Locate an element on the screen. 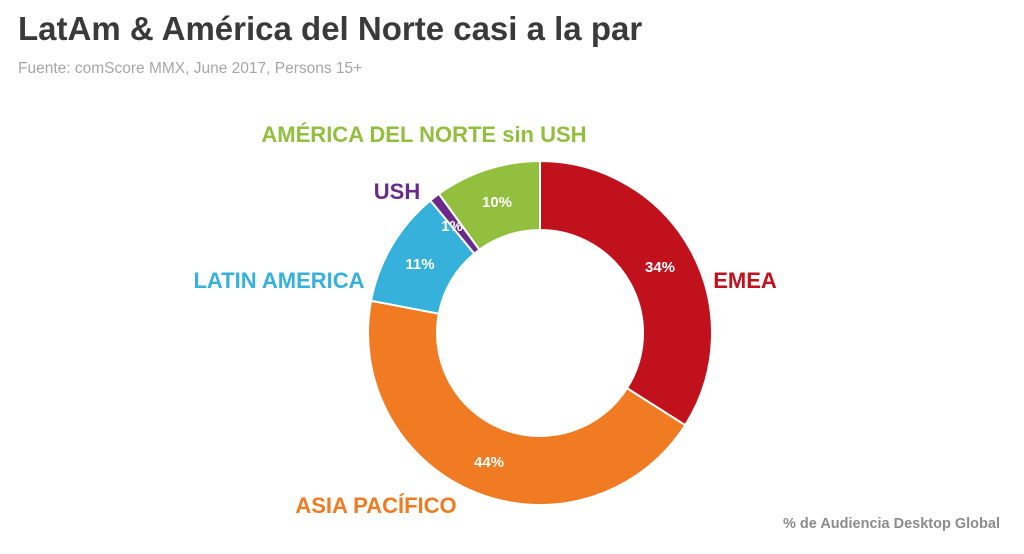 Image resolution: width=1024 pixels, height=554 pixels. category-label: ASIA PACÍFICO is located at coordinates (375, 505).